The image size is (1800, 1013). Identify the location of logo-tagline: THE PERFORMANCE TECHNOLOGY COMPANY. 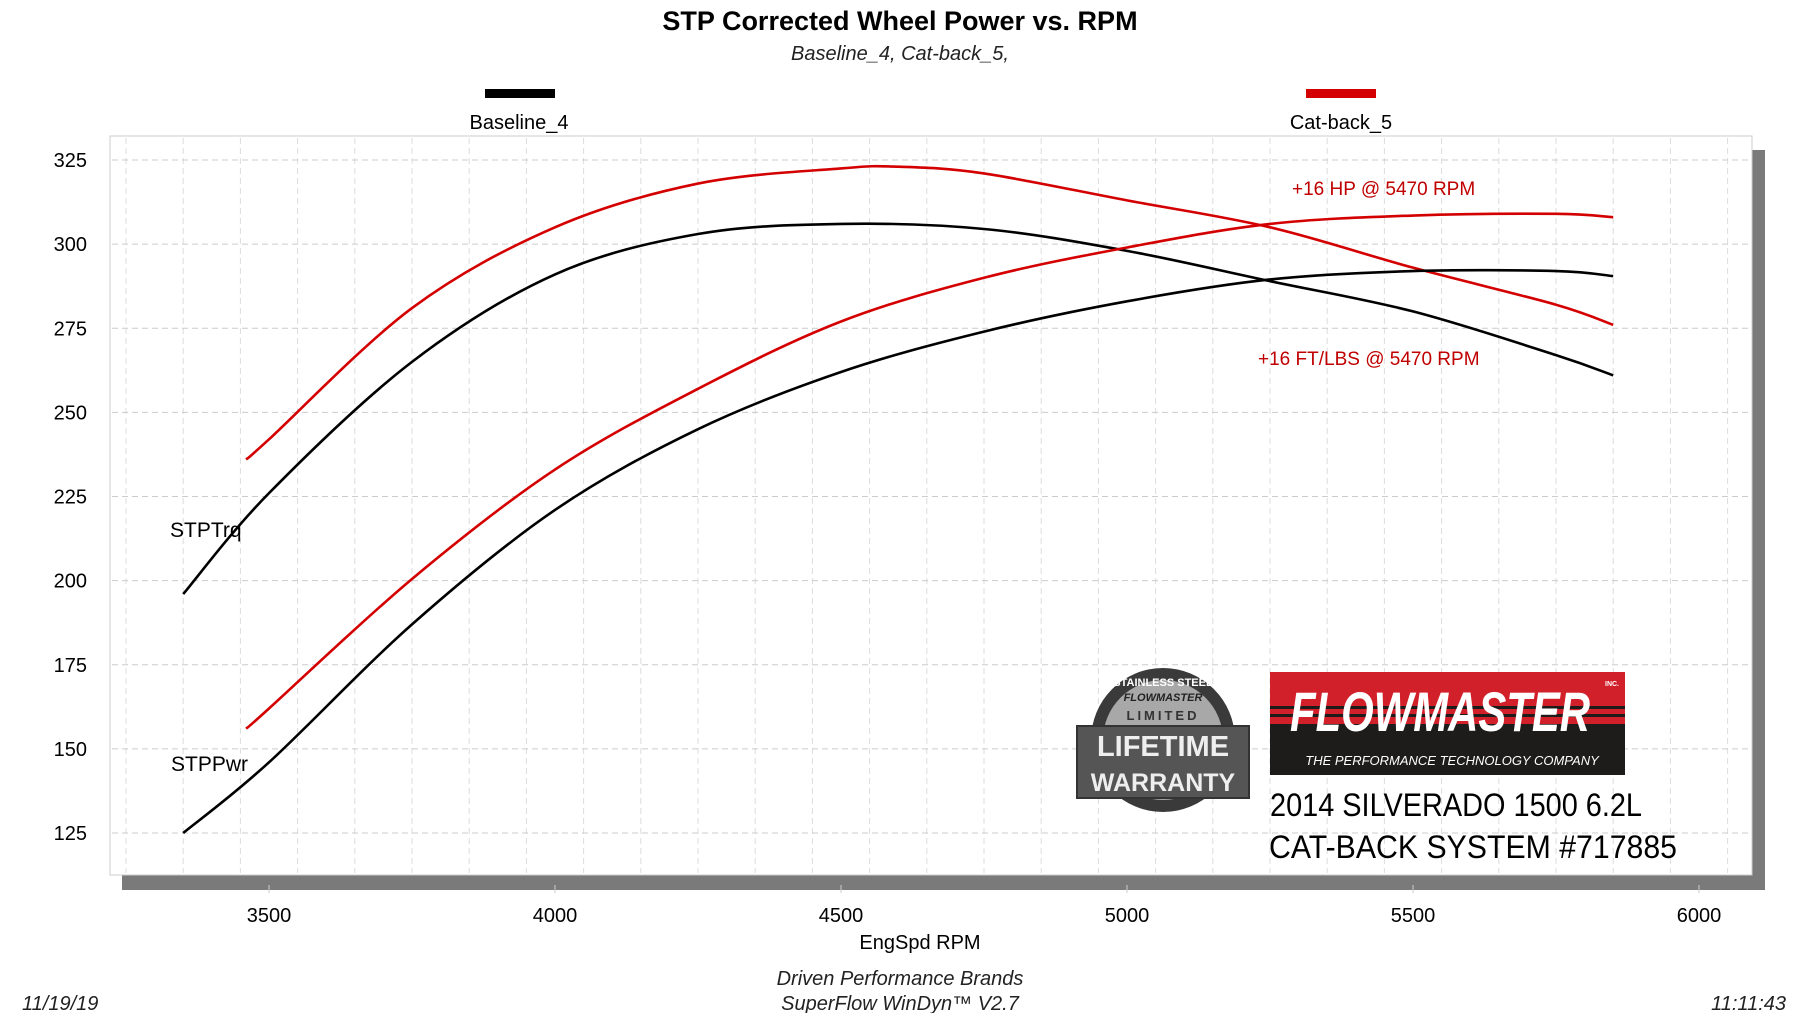
(1452, 760).